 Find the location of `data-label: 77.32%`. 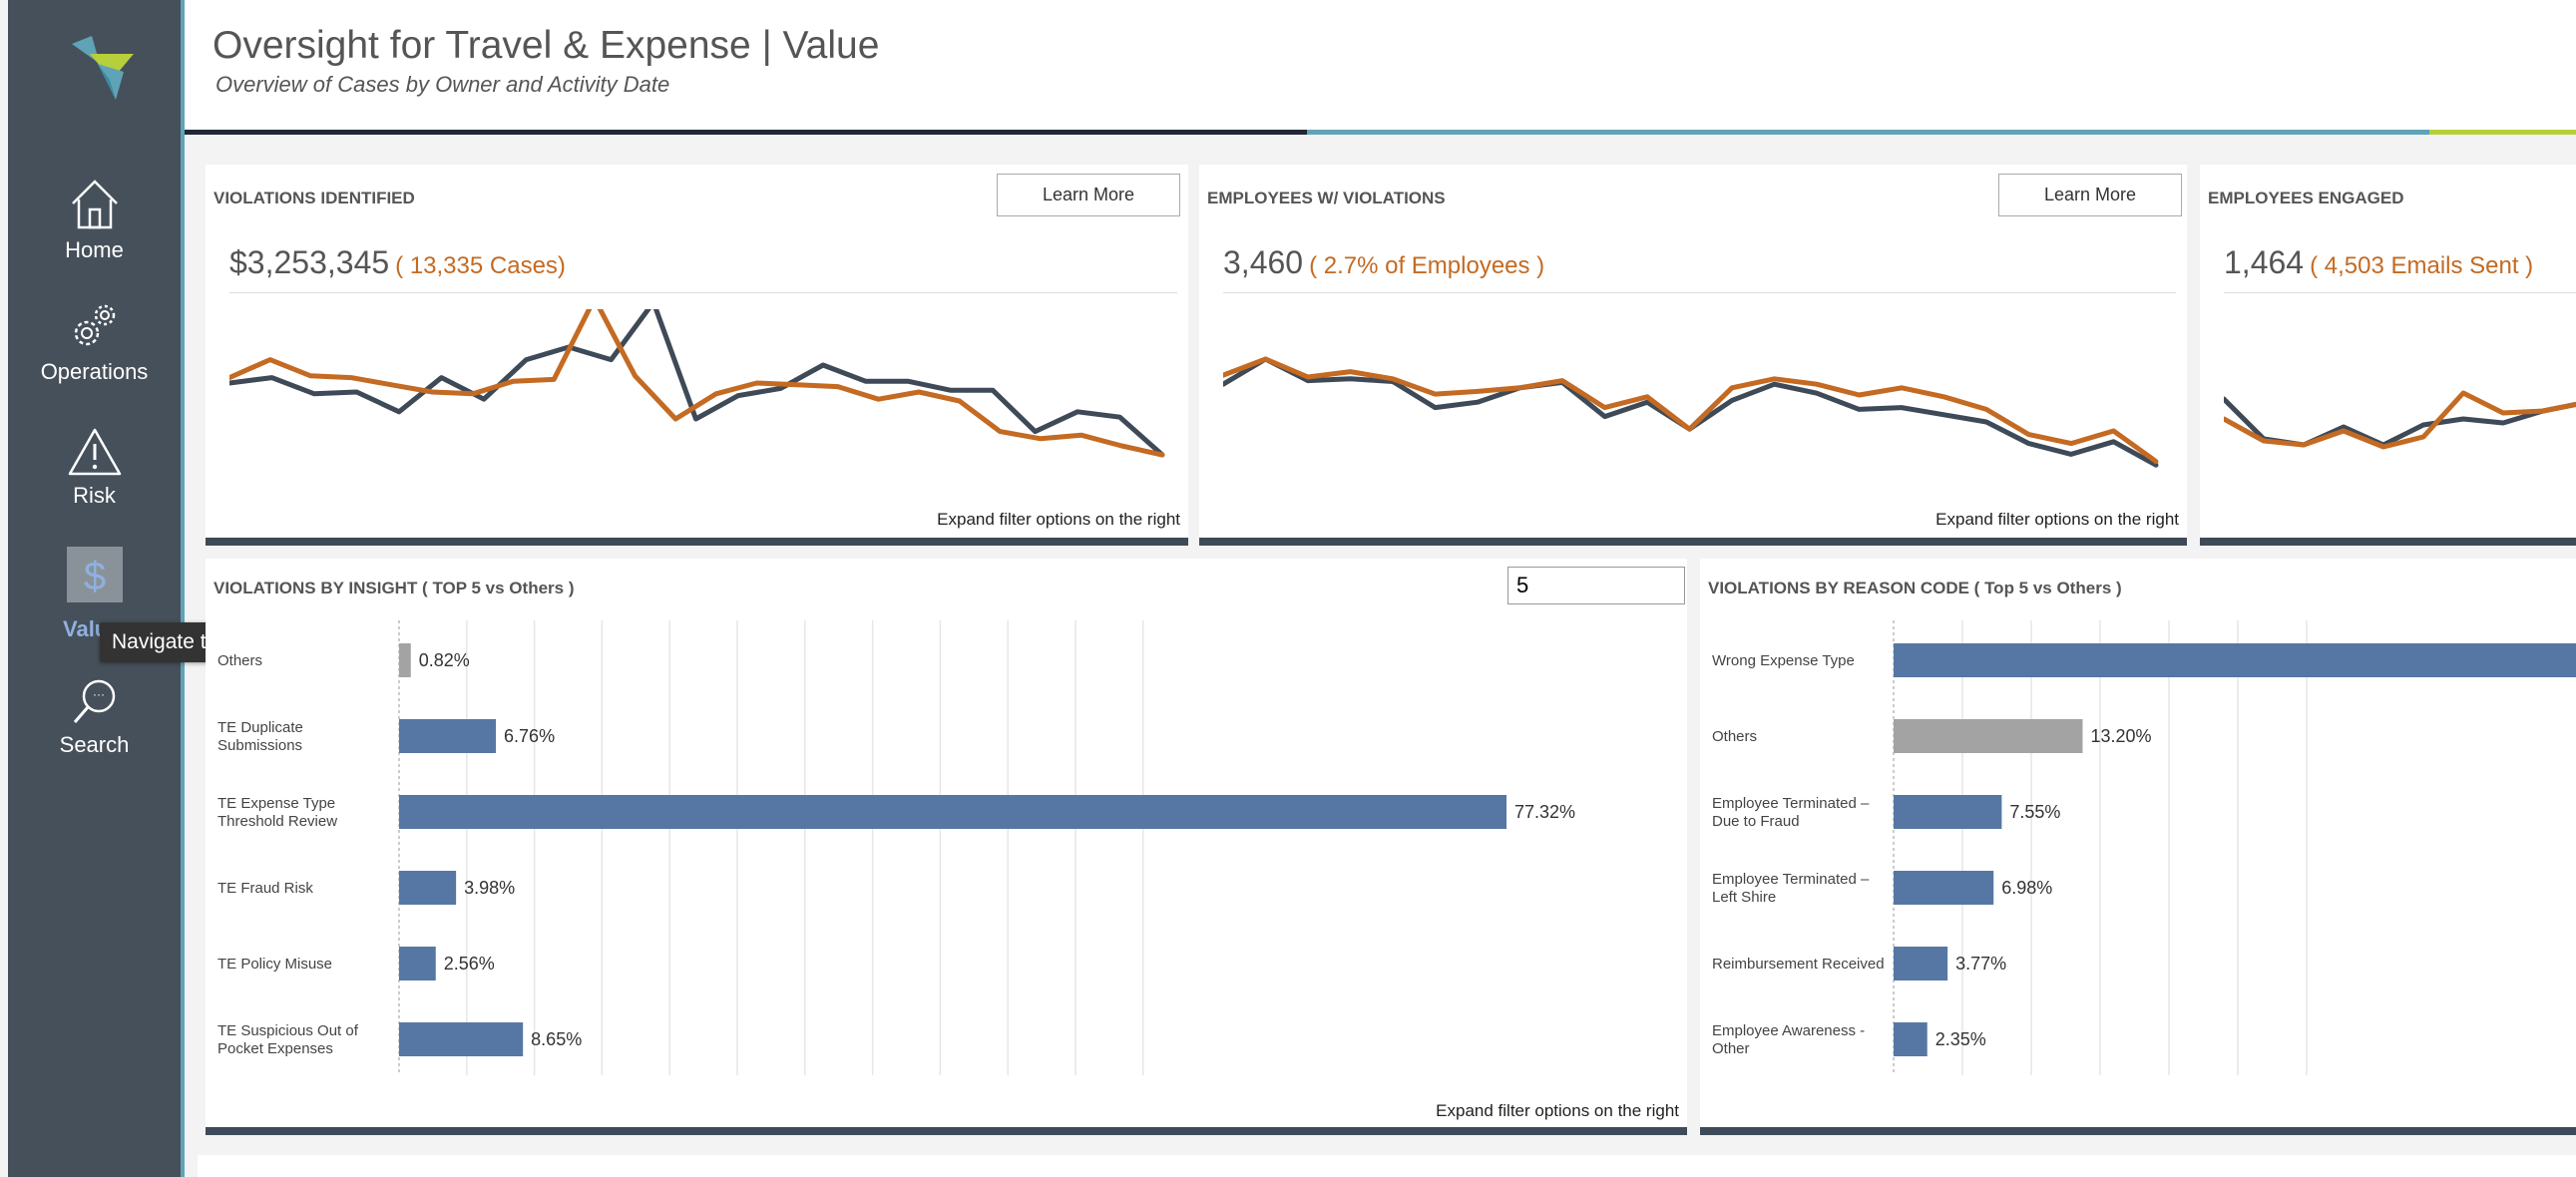

data-label: 77.32% is located at coordinates (1544, 812).